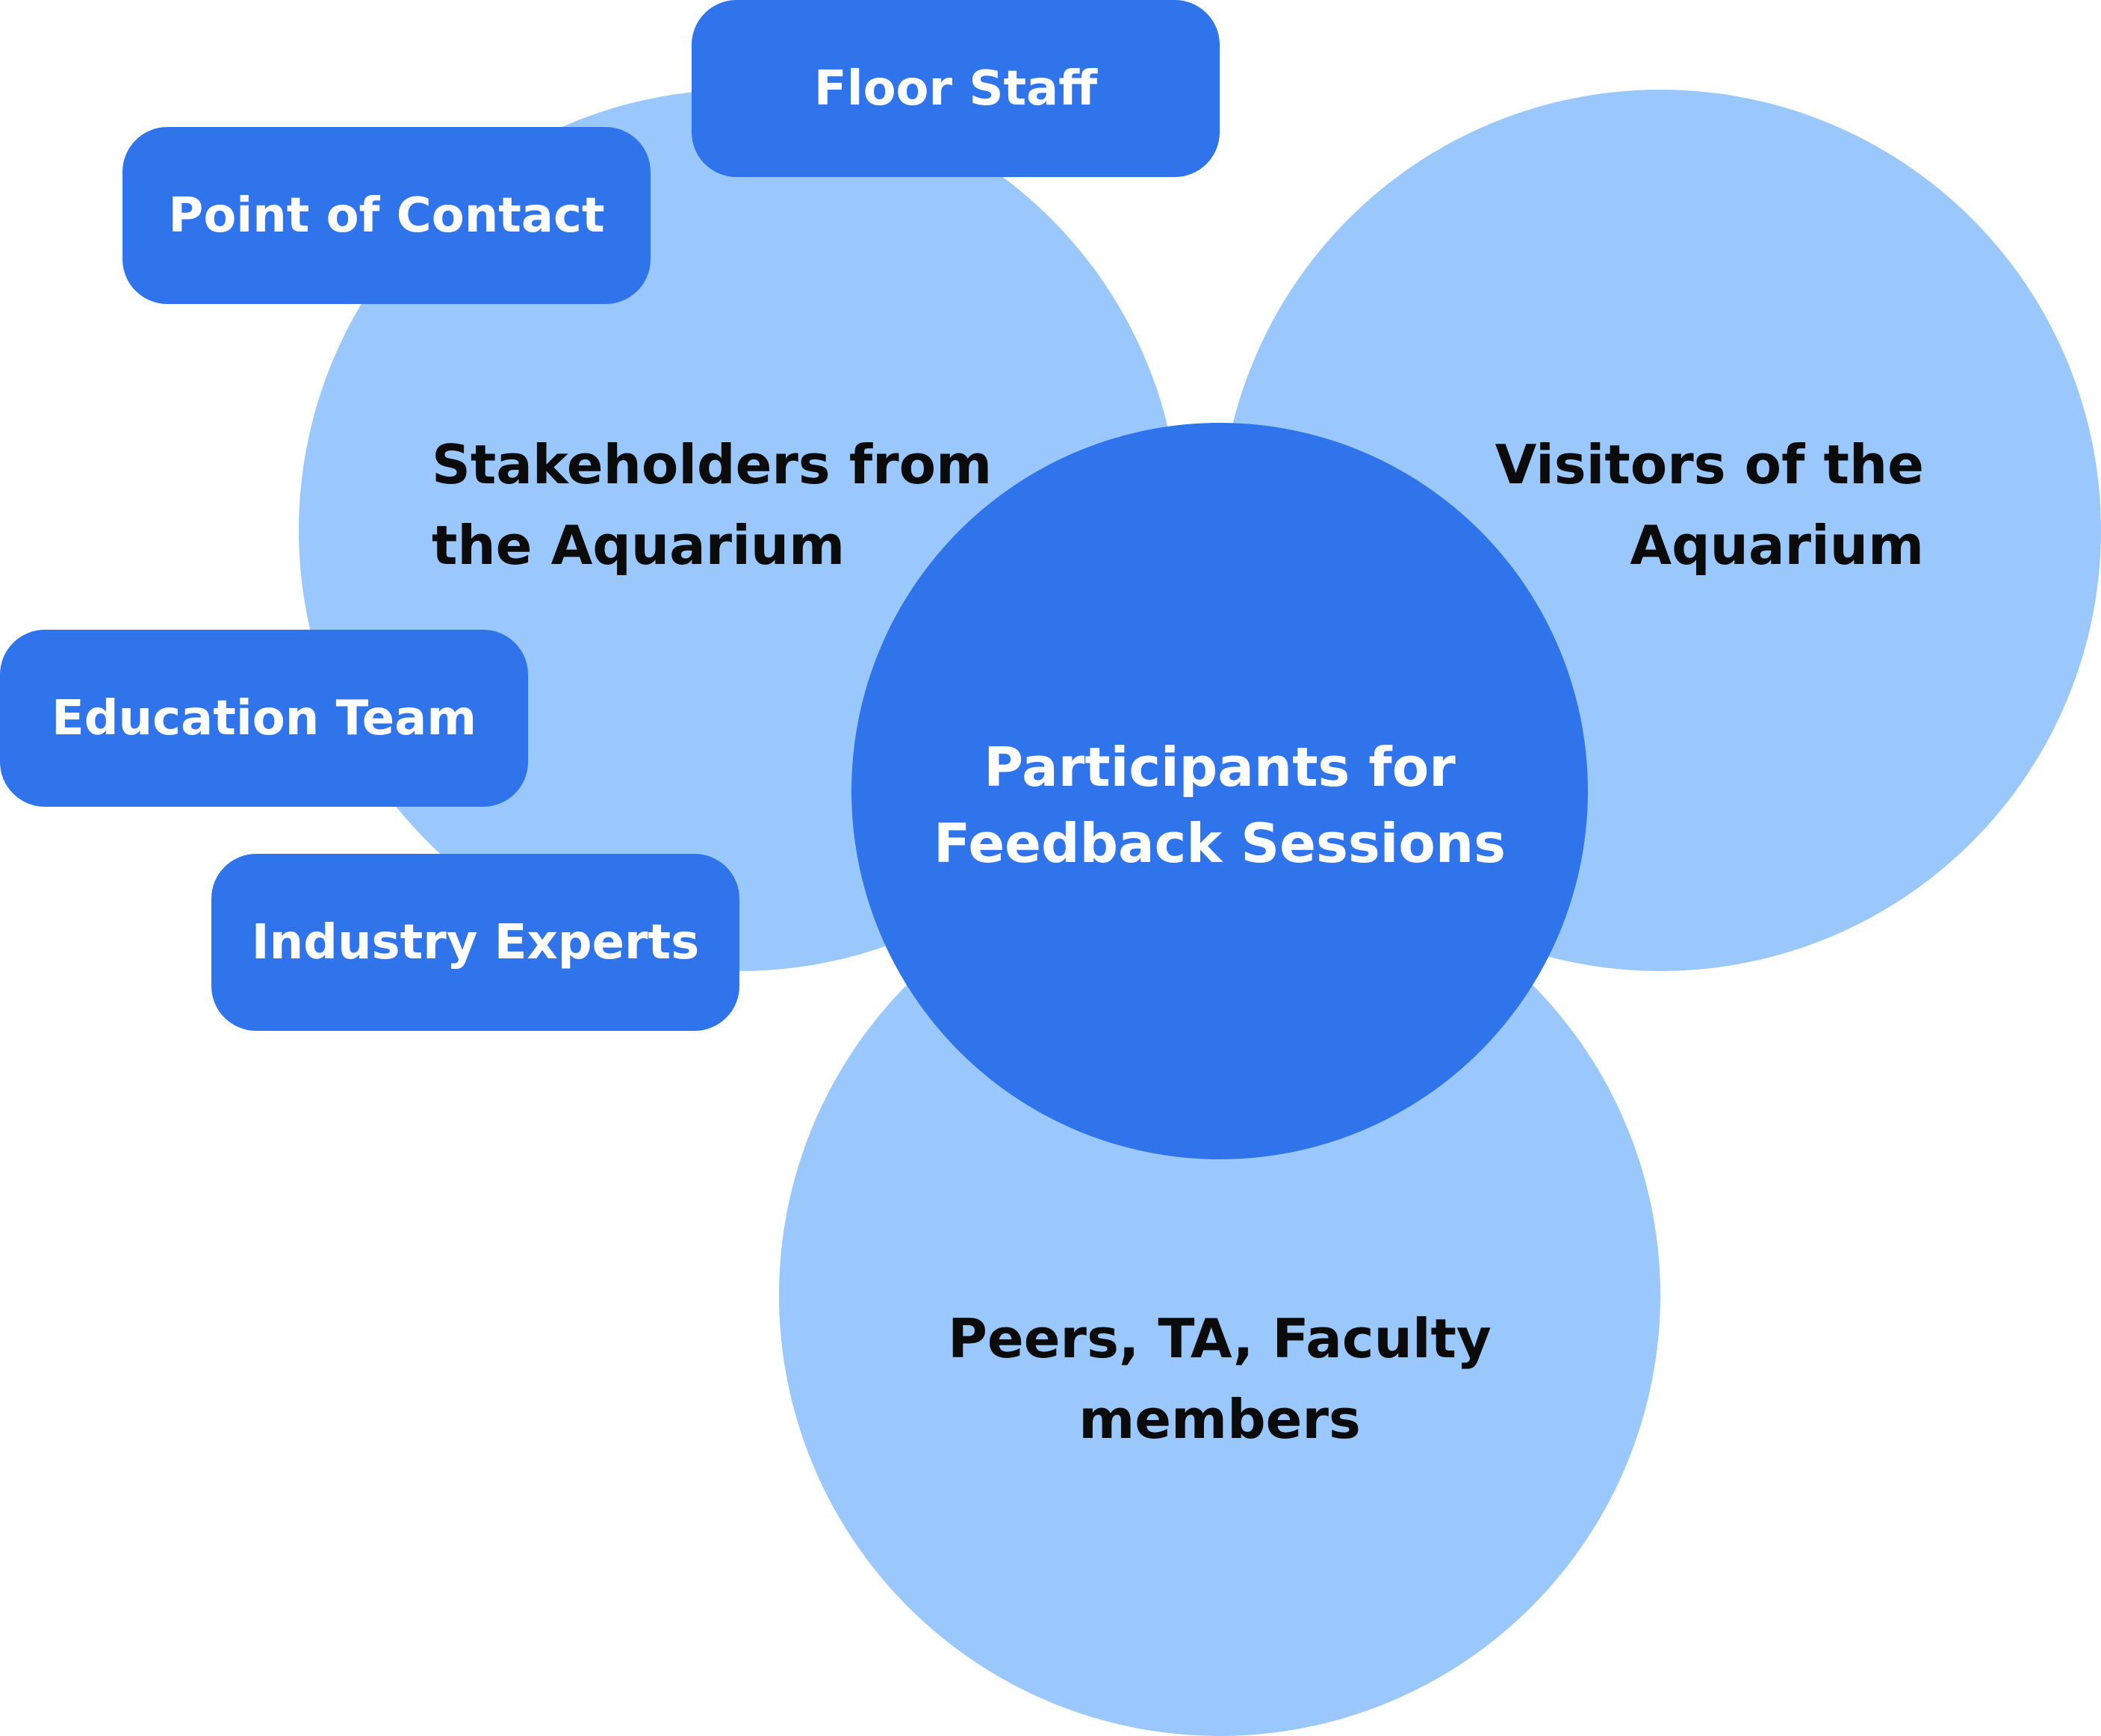 Image resolution: width=2101 pixels, height=1736 pixels. I want to click on point-of-contact-pill: Point of Contact, so click(386, 215).